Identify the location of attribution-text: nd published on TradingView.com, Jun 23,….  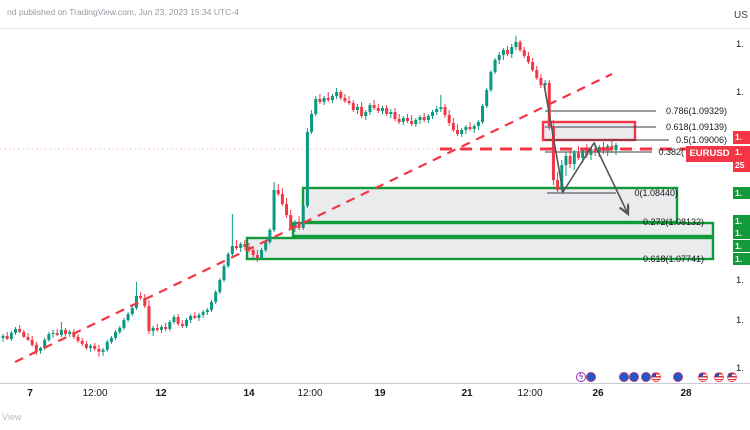
(123, 12).